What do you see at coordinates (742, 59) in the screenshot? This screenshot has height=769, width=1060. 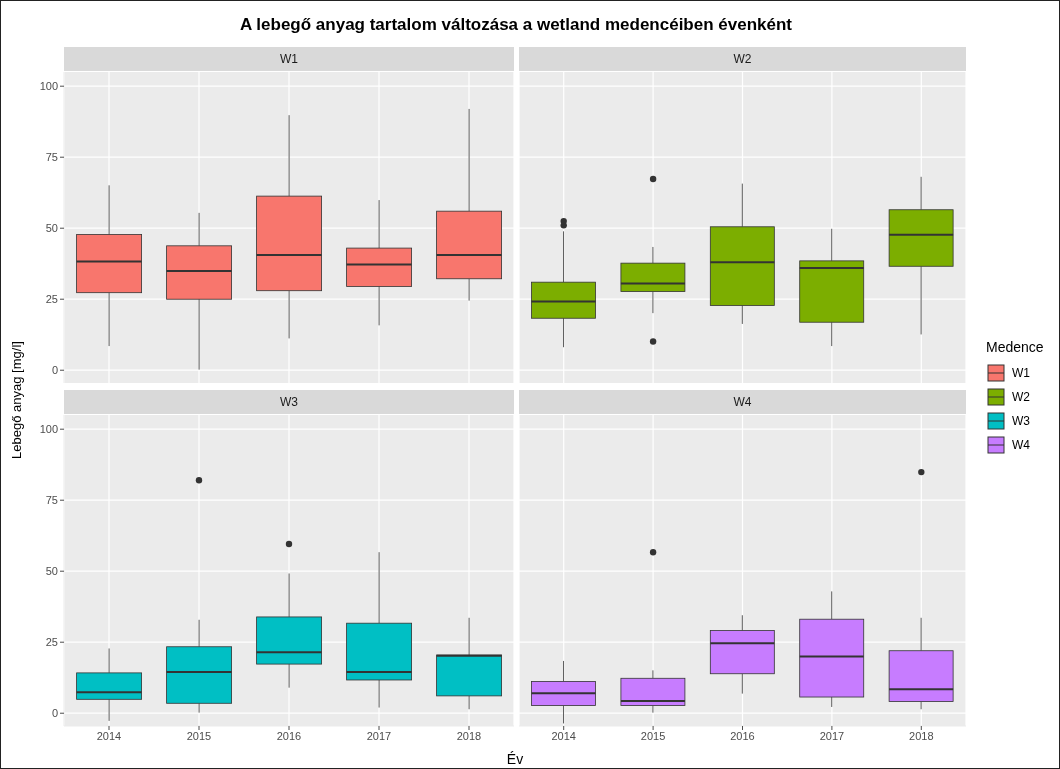 I see `chart-subtitle: W2` at bounding box center [742, 59].